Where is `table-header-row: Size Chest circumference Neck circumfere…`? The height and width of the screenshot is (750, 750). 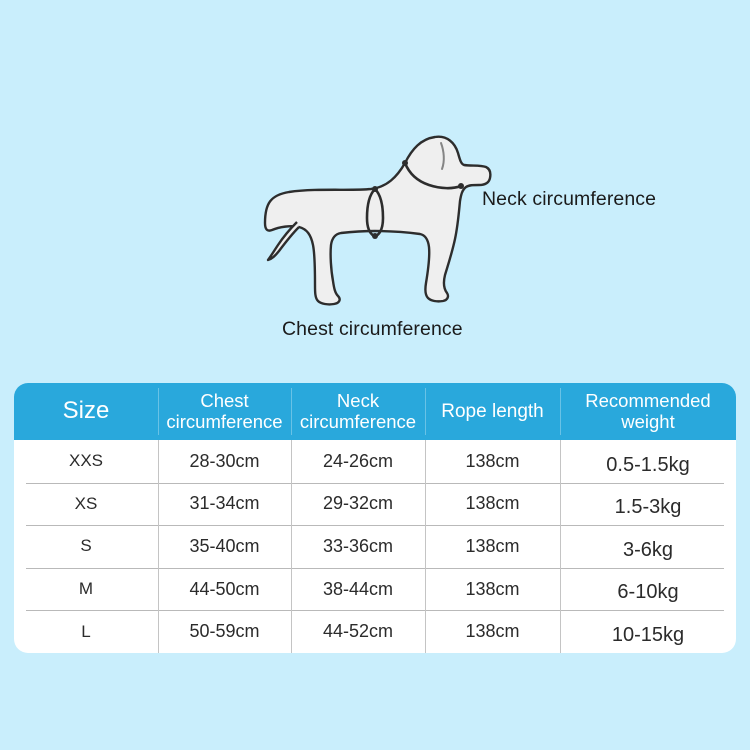
table-header-row: Size Chest circumference Neck circumfere… is located at coordinates (375, 411).